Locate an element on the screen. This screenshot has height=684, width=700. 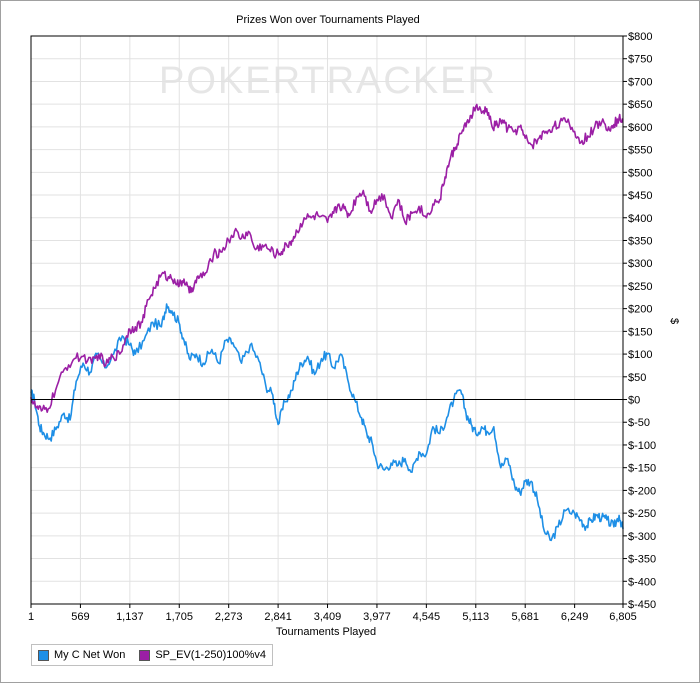
x-tick-label: 6,249 is located at coordinates (575, 617).